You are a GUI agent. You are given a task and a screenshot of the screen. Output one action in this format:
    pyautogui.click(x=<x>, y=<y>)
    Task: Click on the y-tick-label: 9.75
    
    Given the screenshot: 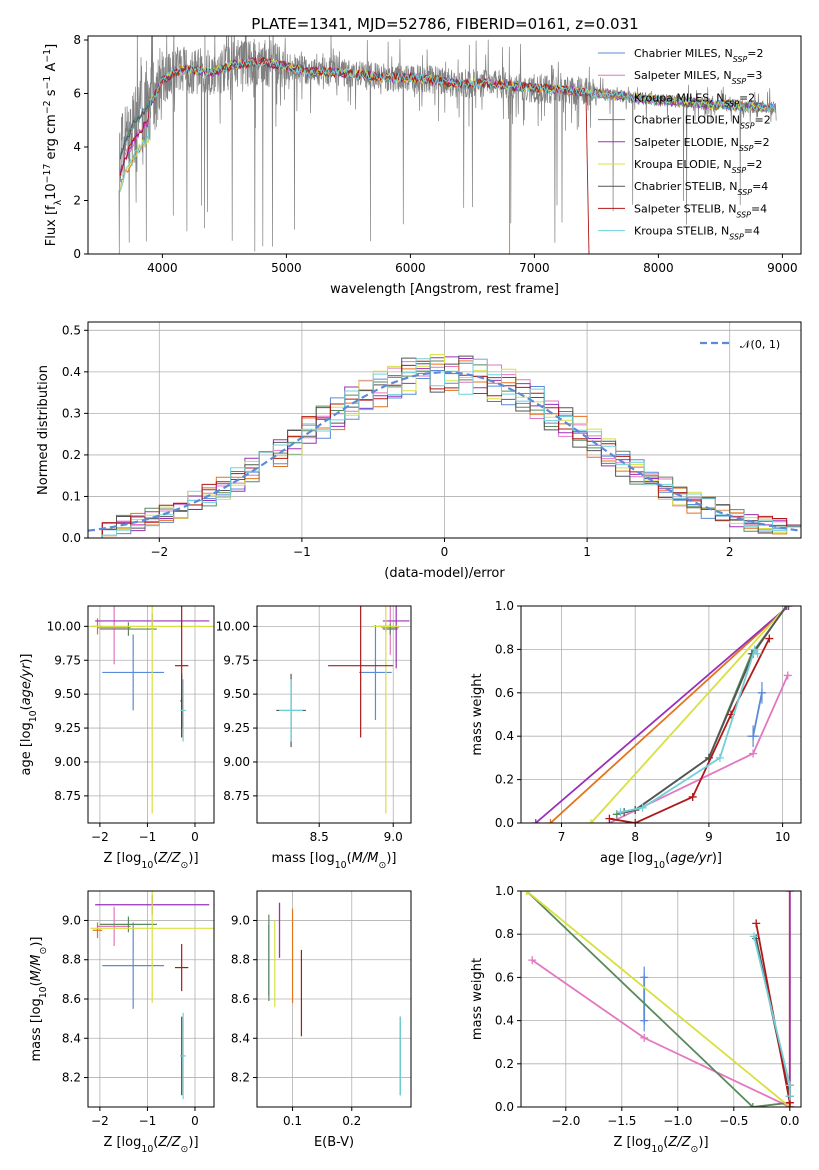 What is the action you would take?
    pyautogui.click(x=236, y=660)
    